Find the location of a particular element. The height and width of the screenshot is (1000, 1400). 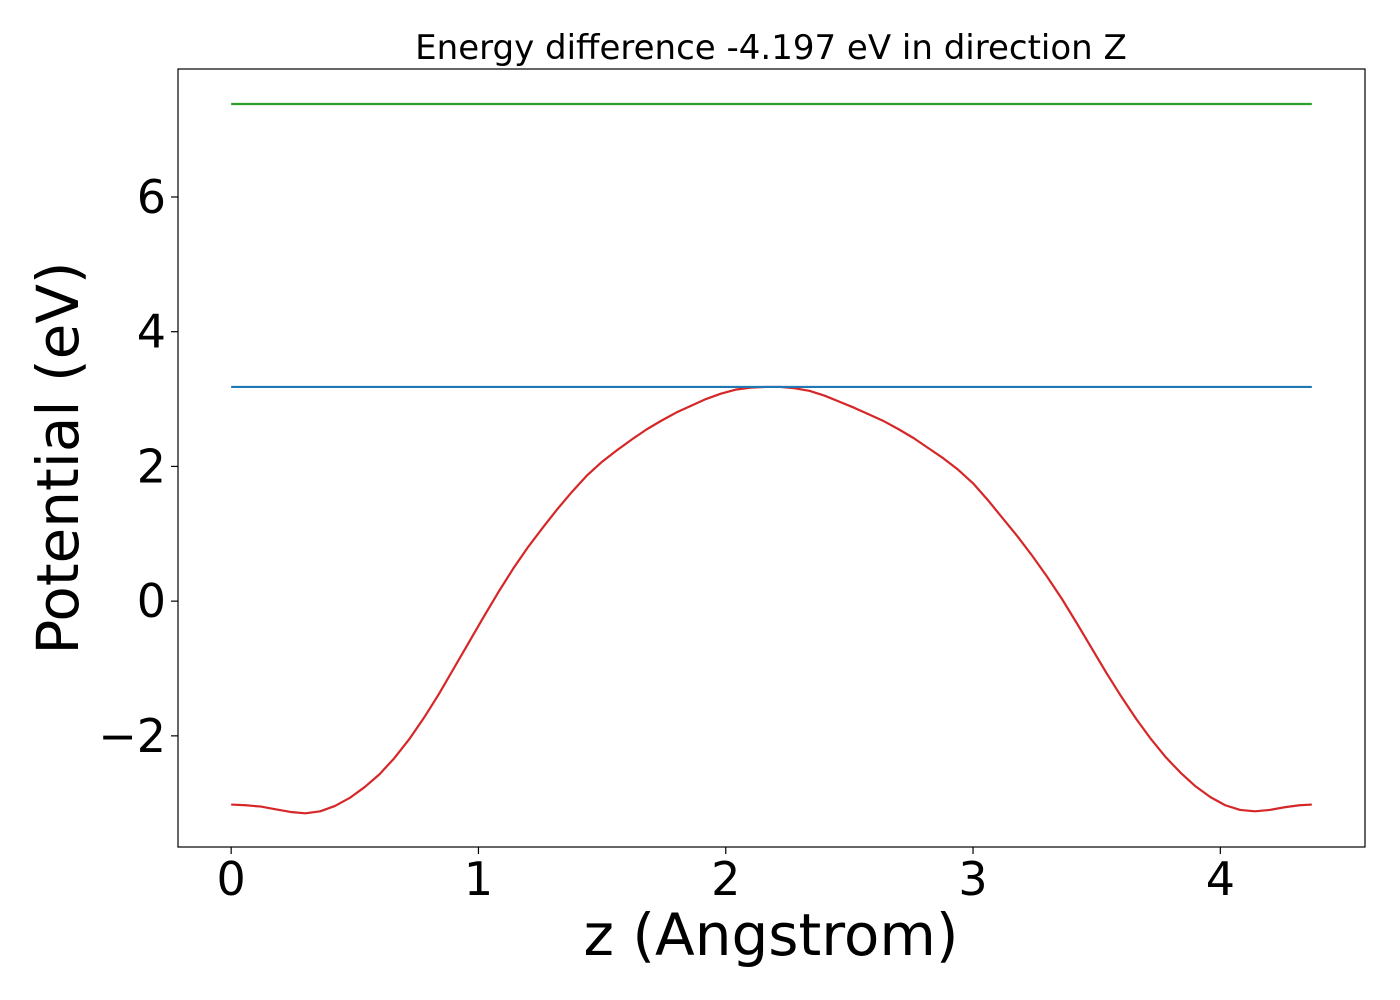

x-tick-label: 0 is located at coordinates (231, 879).